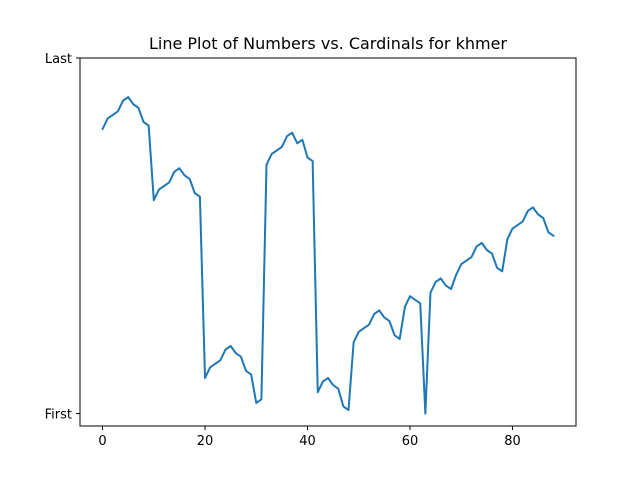 This screenshot has height=480, width=640. I want to click on x-axis: 0 20 40 60 80, so click(309, 437).